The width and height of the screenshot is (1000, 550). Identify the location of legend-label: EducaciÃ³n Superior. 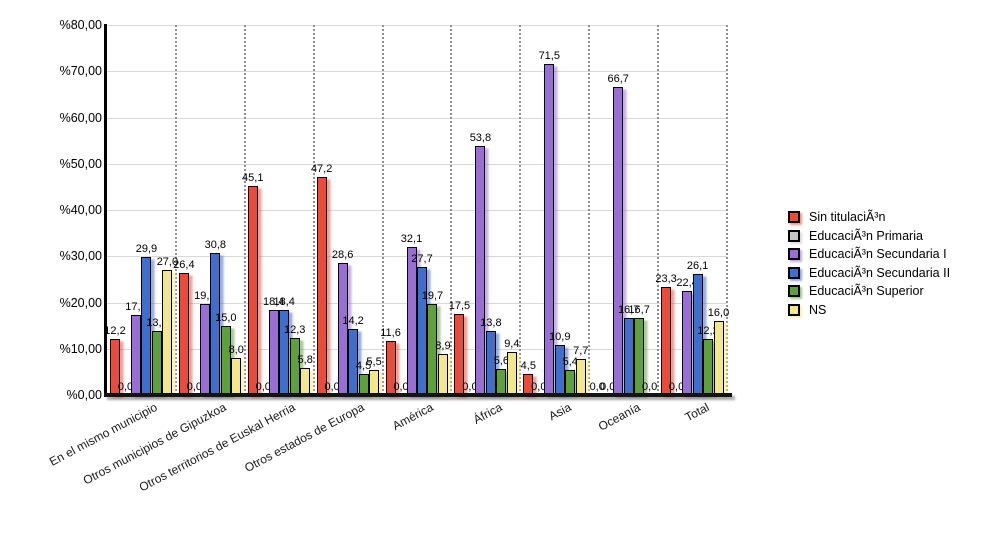
(866, 291).